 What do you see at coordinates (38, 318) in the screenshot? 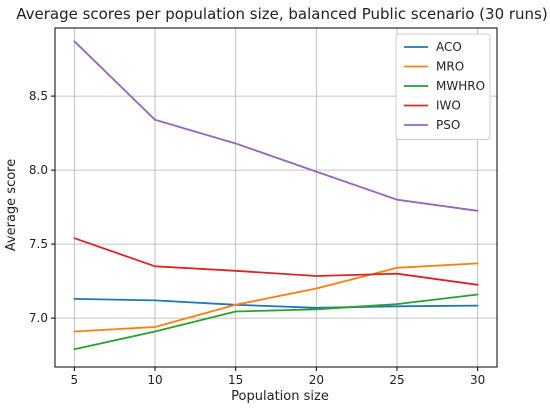
I see `y-tick-label: 7.0` at bounding box center [38, 318].